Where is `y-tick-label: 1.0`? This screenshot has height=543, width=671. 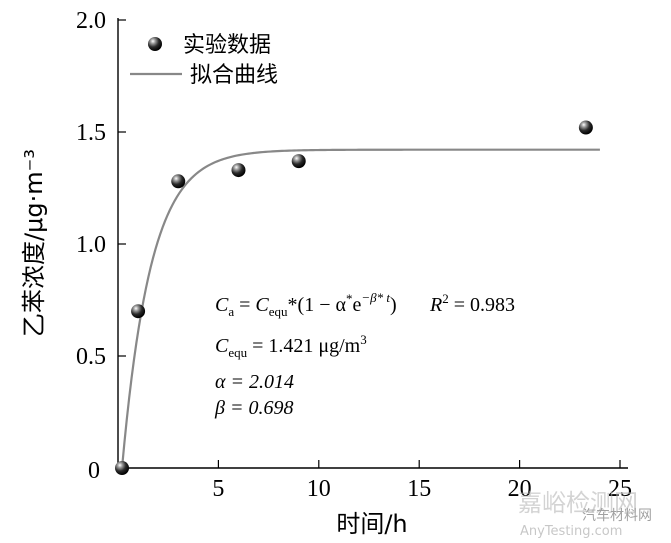 y-tick-label: 1.0 is located at coordinates (91, 245).